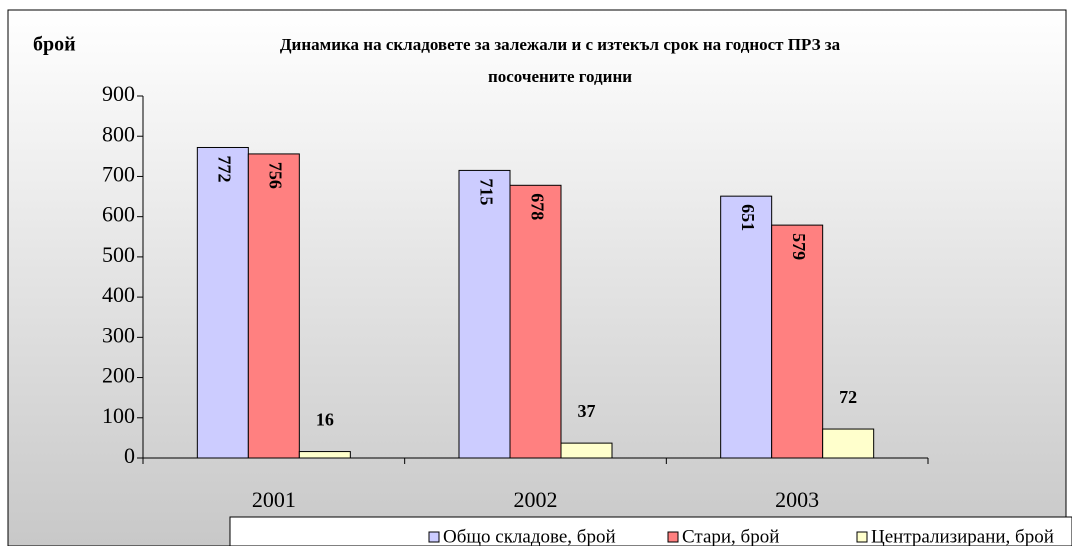 The image size is (1072, 546). Describe the element at coordinates (730, 536) in the screenshot. I see `legend-label: Стари, брой` at that location.